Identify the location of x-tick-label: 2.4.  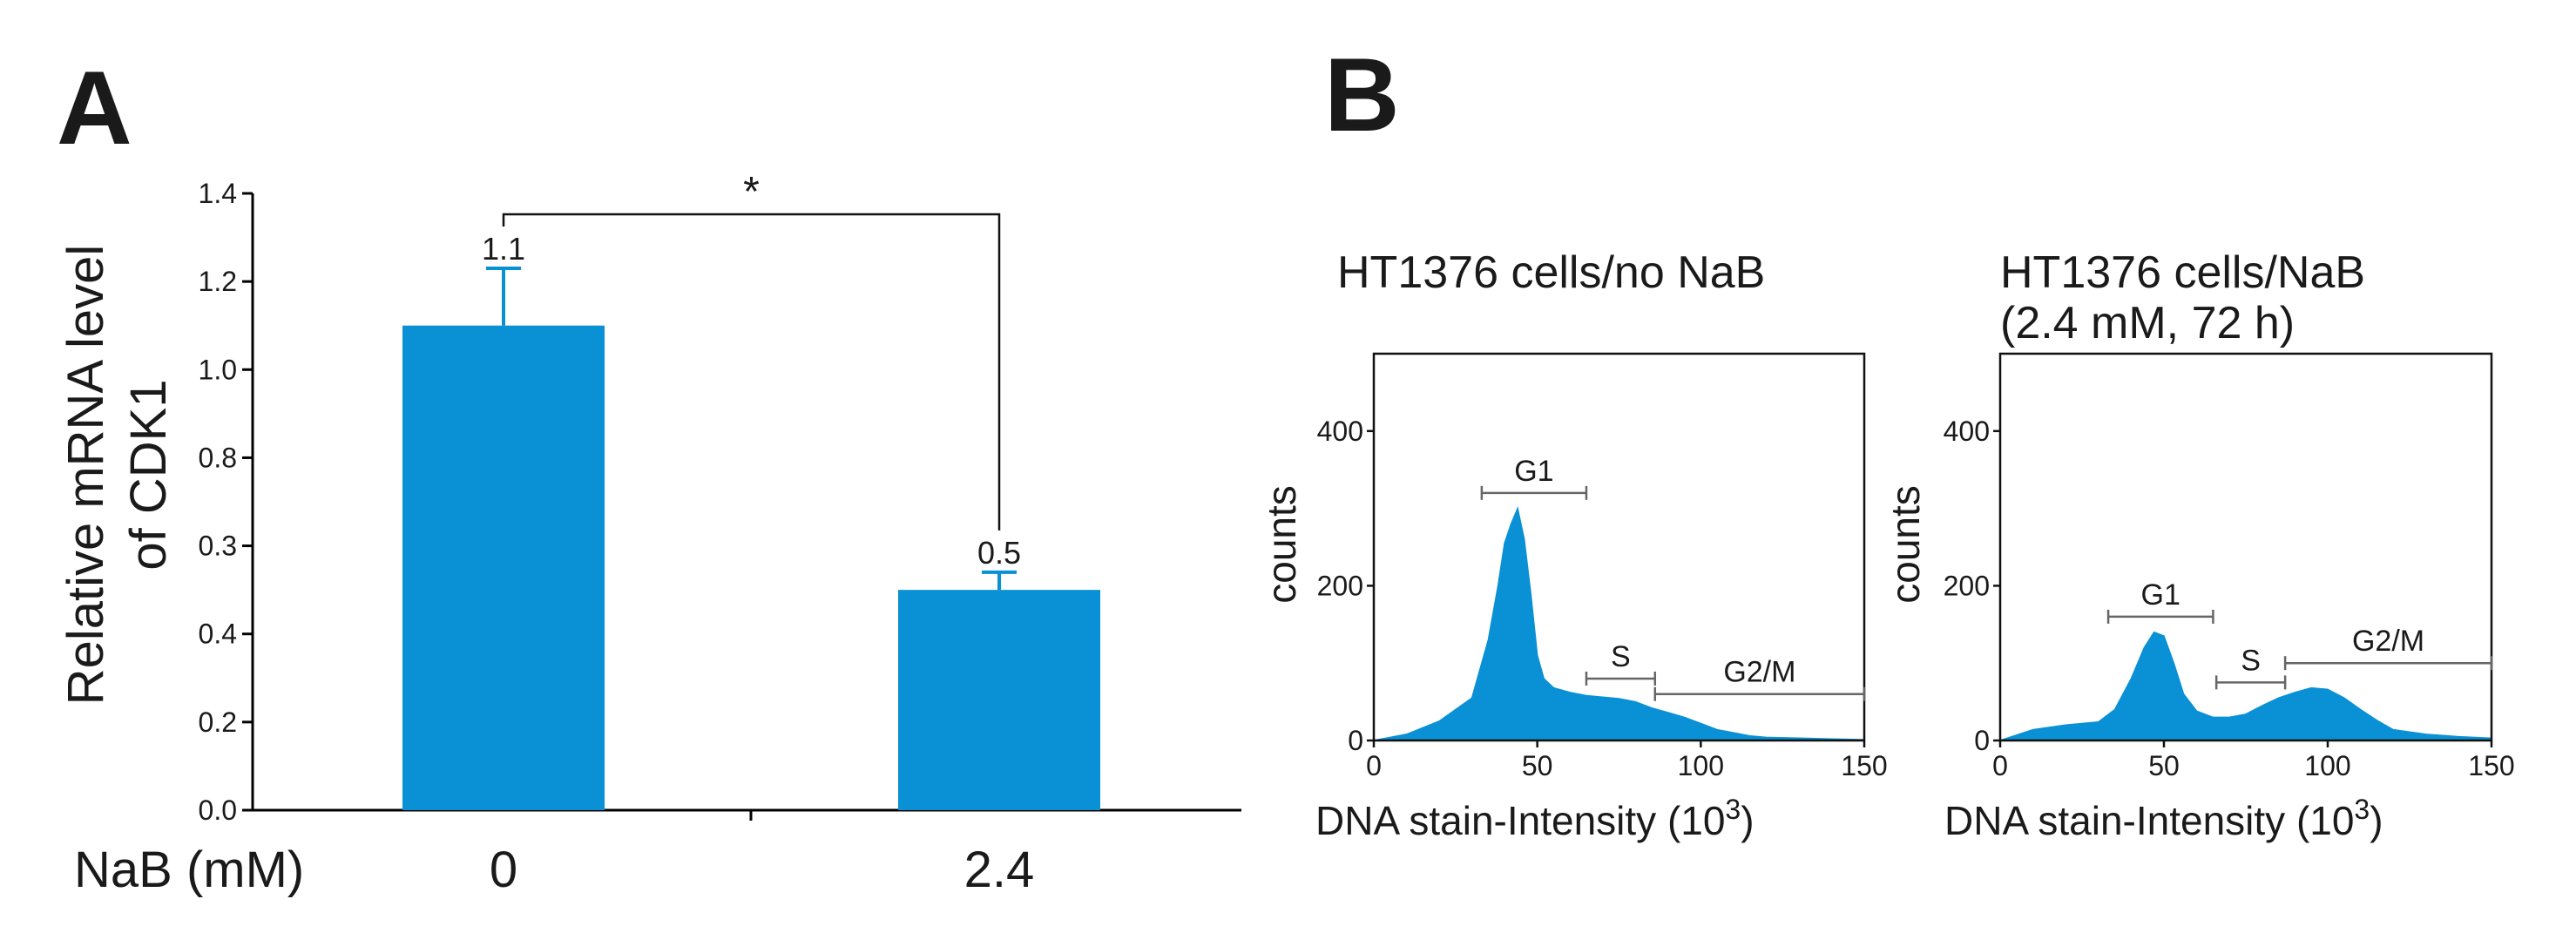
(999, 870).